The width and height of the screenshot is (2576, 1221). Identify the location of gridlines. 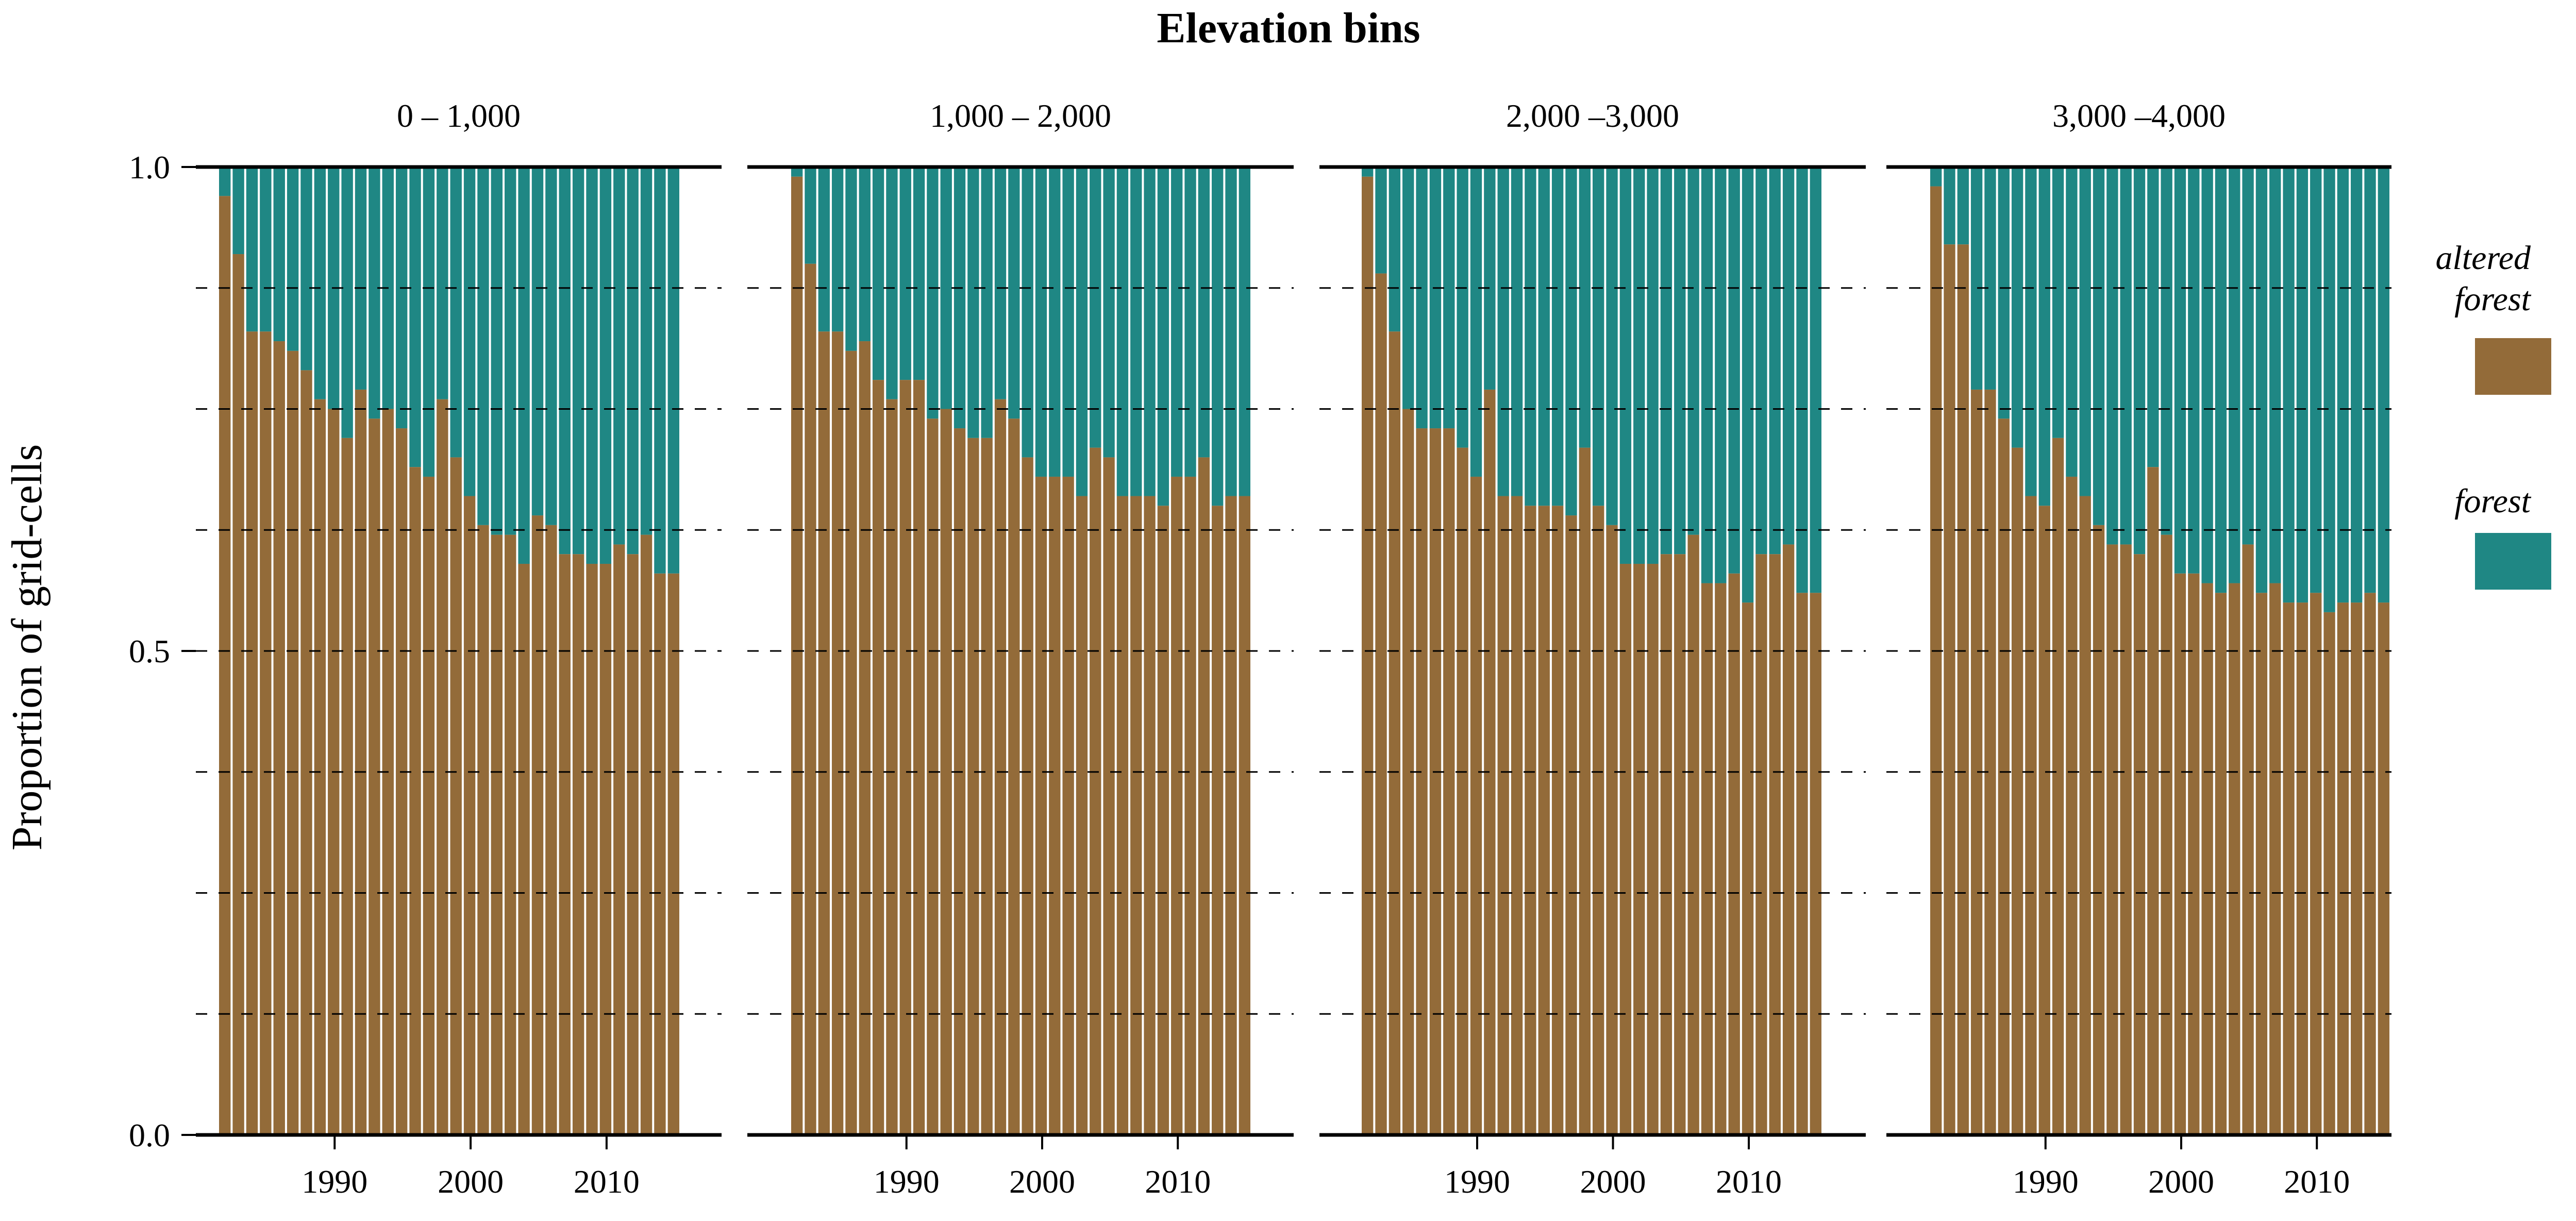
(1592, 651).